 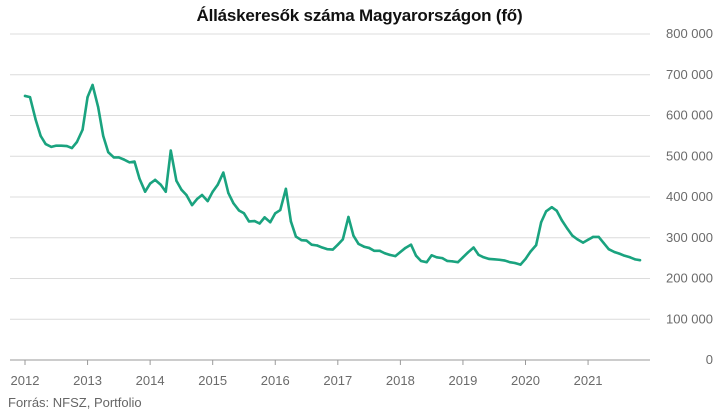 What do you see at coordinates (212, 380) in the screenshot?
I see `x-tick-label: 2015` at bounding box center [212, 380].